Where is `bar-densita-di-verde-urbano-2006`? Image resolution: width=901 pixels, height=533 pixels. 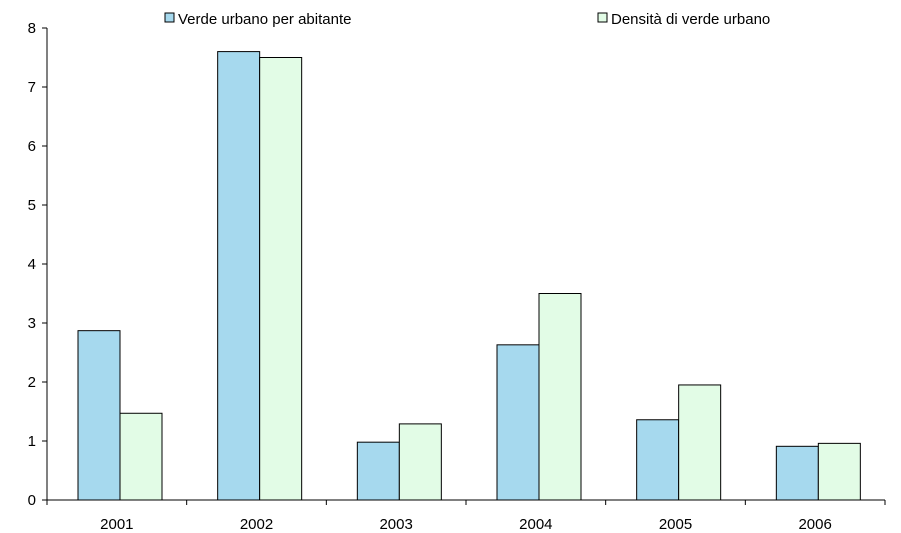
bar-densita-di-verde-urbano-2006 is located at coordinates (839, 471).